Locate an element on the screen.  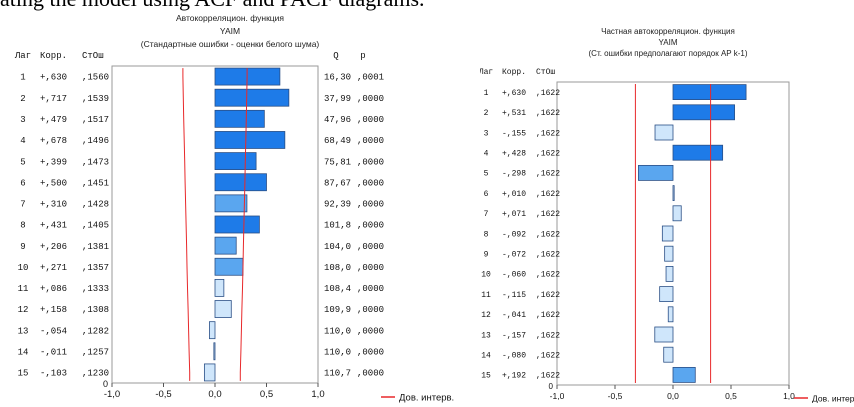
acf-se-value: ,1257 is located at coordinates (95, 352).